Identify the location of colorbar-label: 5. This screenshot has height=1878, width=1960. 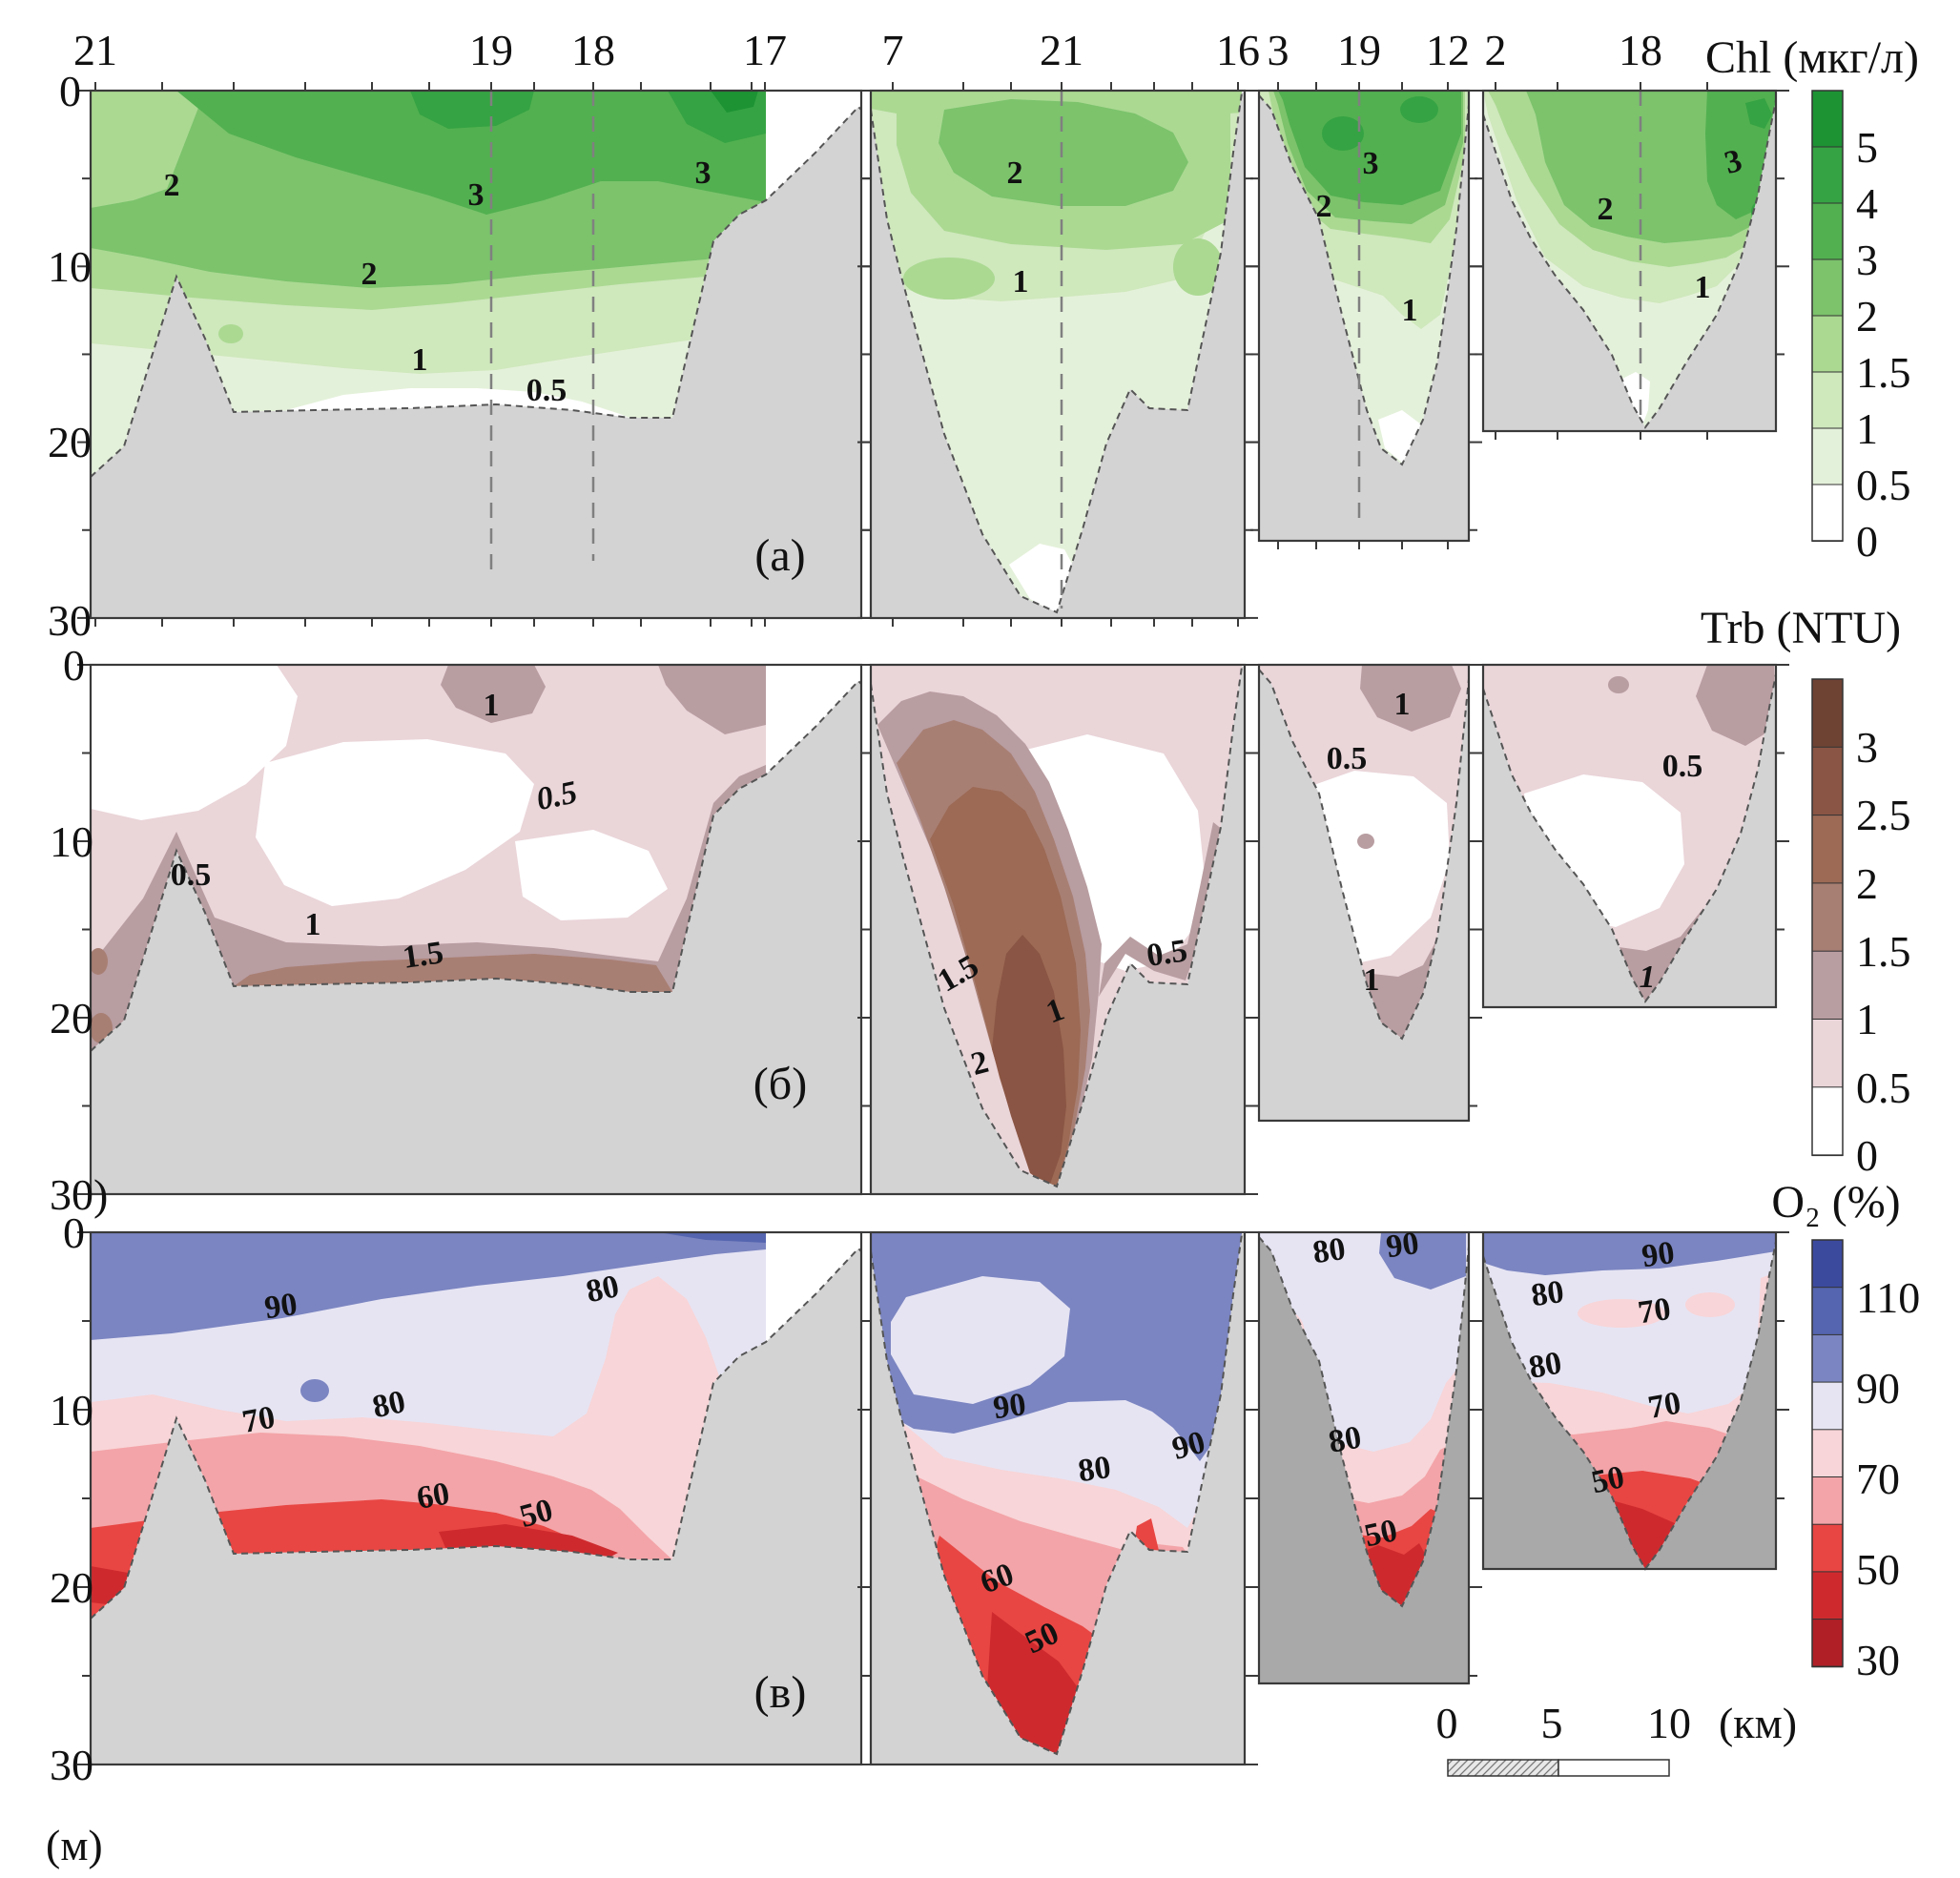
(1867, 147).